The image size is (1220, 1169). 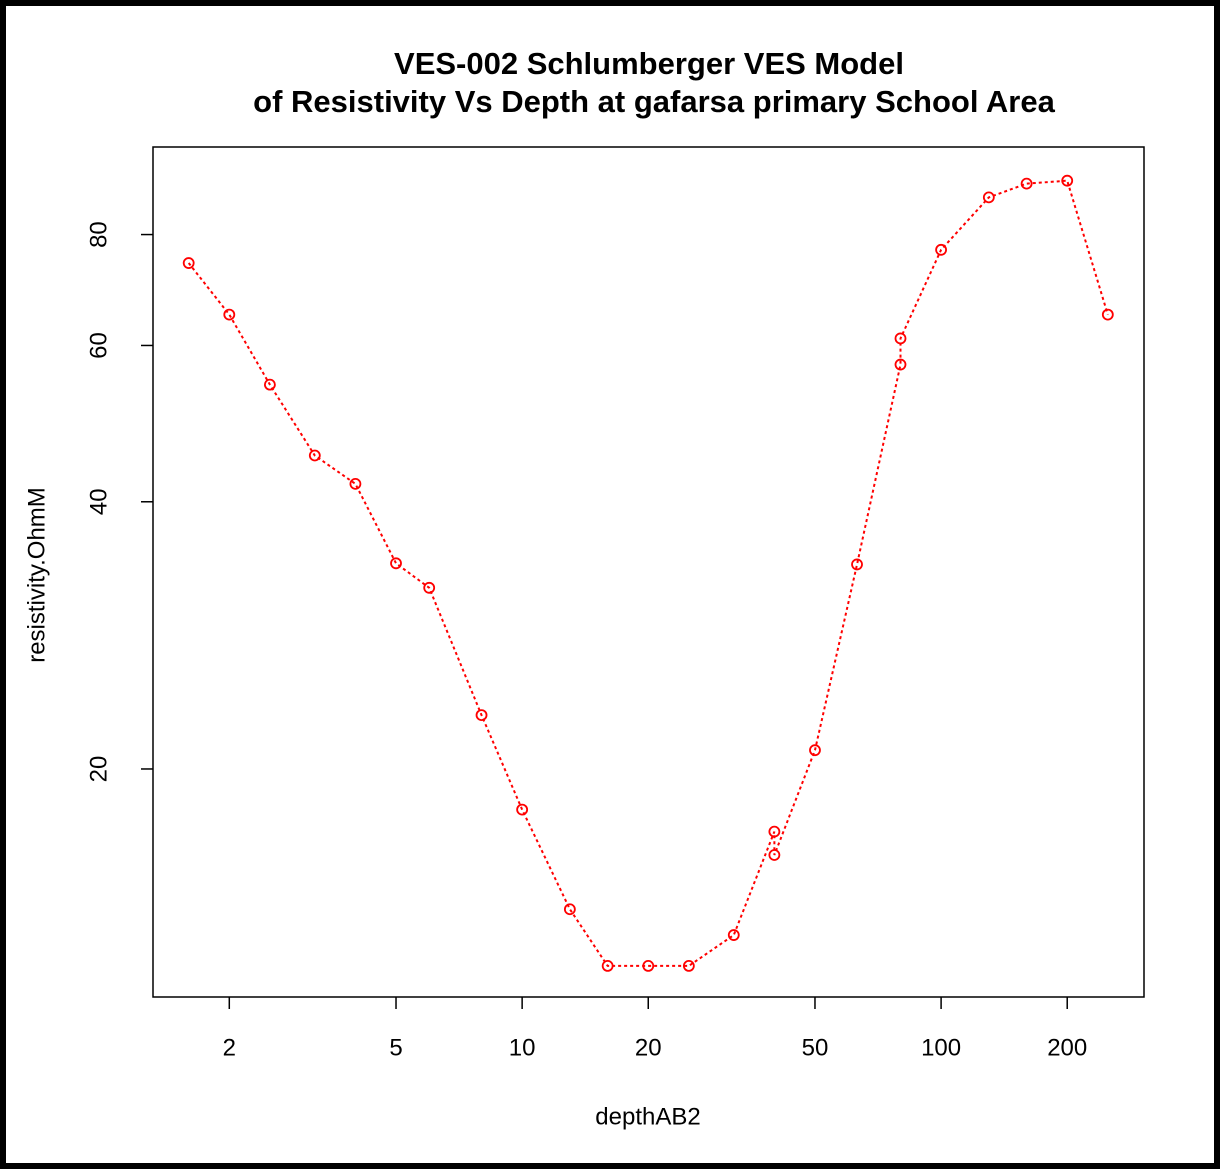 What do you see at coordinates (649, 63) in the screenshot?
I see `chart-title: VES-002 Schlumberger VES Model` at bounding box center [649, 63].